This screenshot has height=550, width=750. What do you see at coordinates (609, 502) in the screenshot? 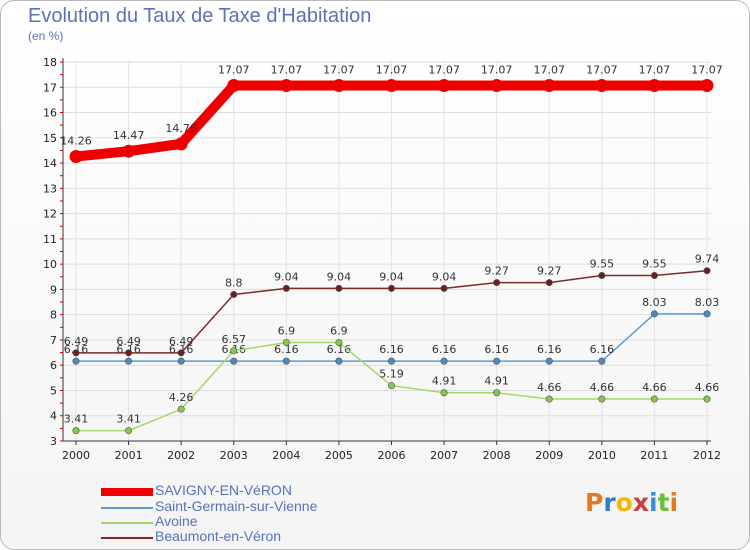
I see `logo-letter: r` at bounding box center [609, 502].